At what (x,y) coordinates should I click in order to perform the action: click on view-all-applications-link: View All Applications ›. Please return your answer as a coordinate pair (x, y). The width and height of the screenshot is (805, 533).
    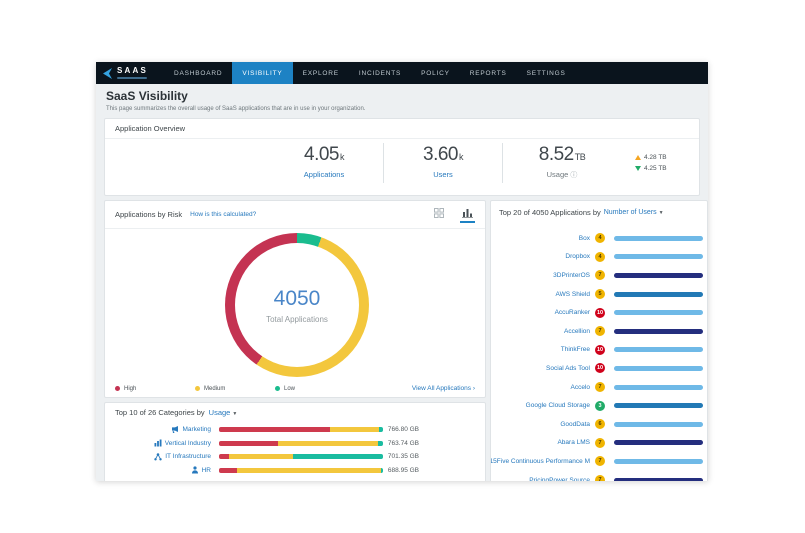
    Looking at the image, I should click on (443, 388).